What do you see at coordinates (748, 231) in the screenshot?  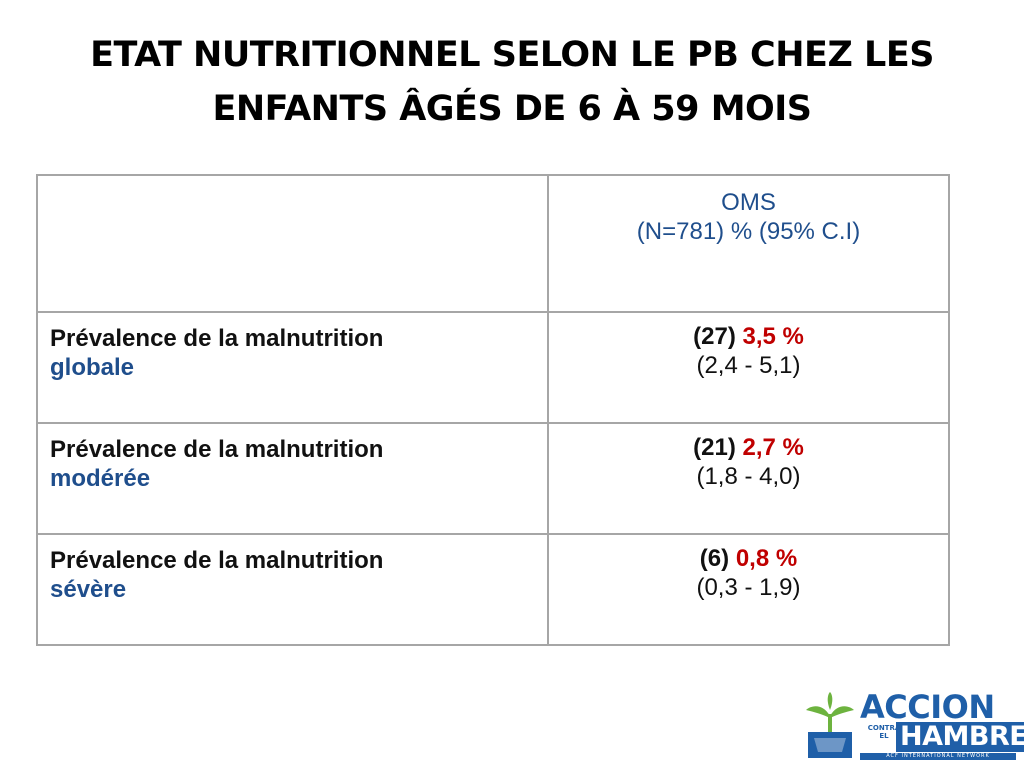 I see `header-n-ci: (N=781) % (95% C.I)` at bounding box center [748, 231].